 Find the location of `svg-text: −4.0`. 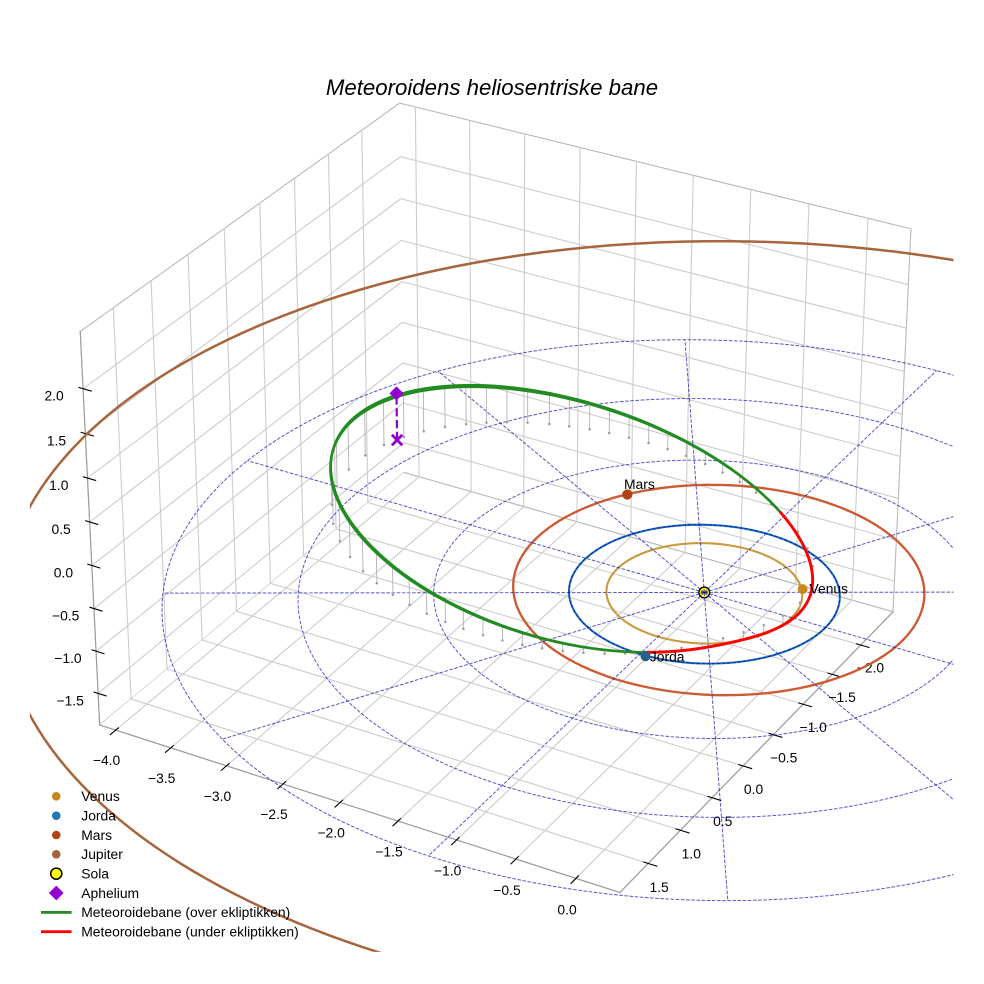

svg-text: −4.0 is located at coordinates (107, 760).